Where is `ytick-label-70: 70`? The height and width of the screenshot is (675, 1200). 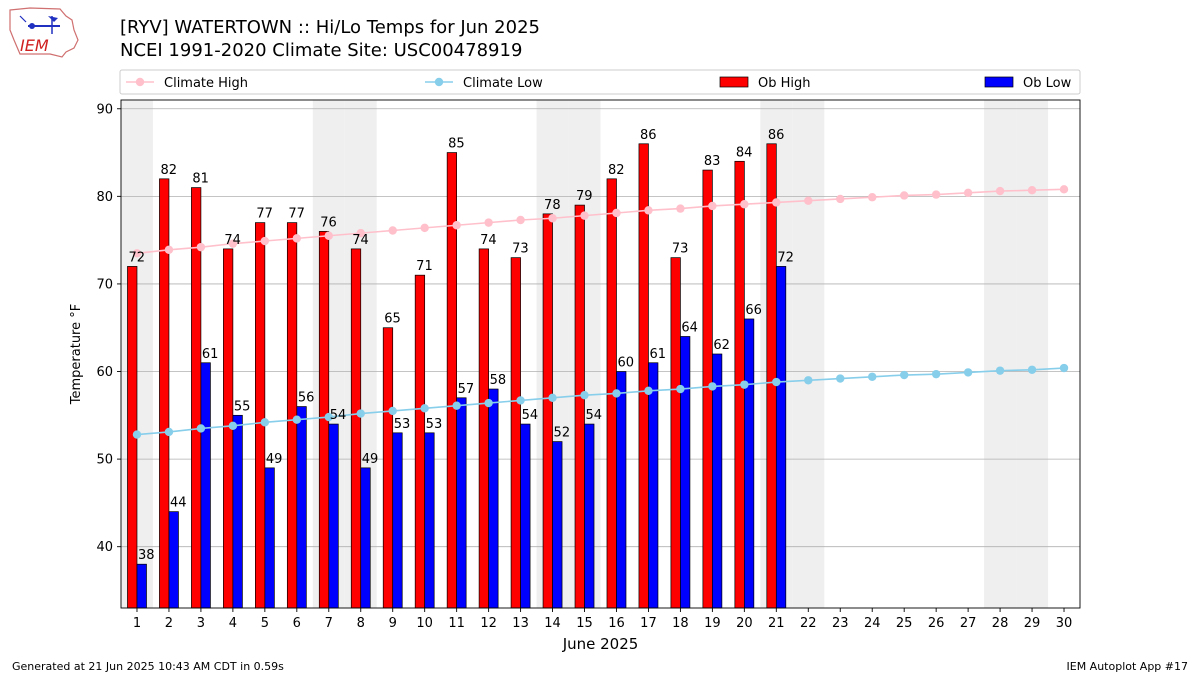 ytick-label-70: 70 is located at coordinates (104, 284).